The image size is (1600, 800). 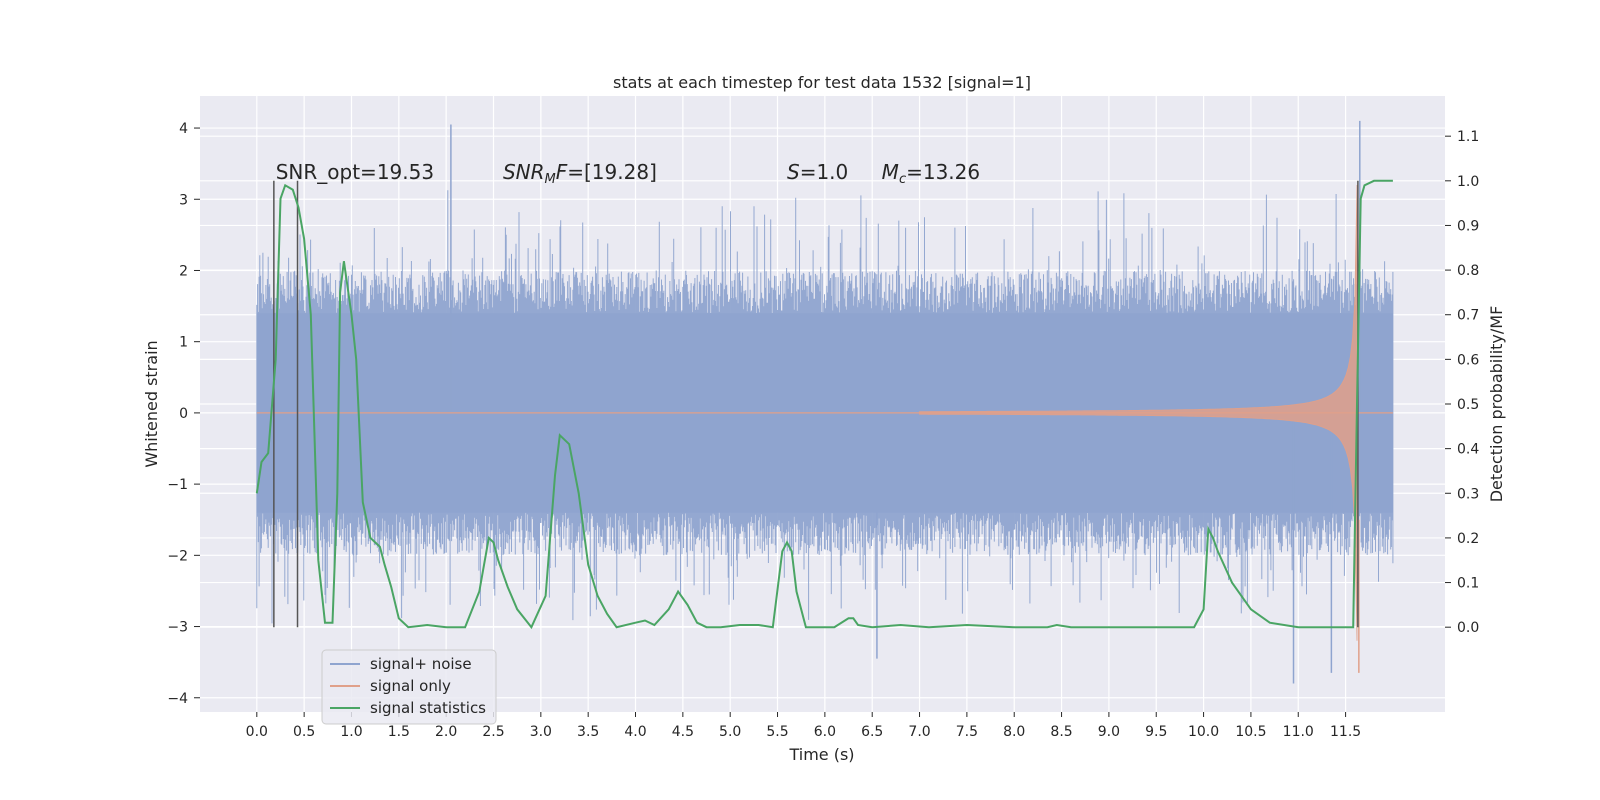 What do you see at coordinates (541, 732) in the screenshot?
I see `x-tick-label: 3.0` at bounding box center [541, 732].